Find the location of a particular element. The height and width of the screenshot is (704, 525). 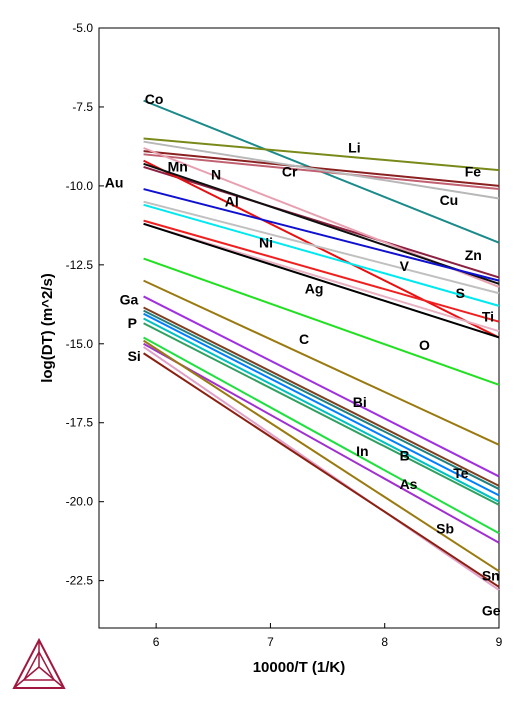

y-tick-label: -20.0 is located at coordinates (80, 502).